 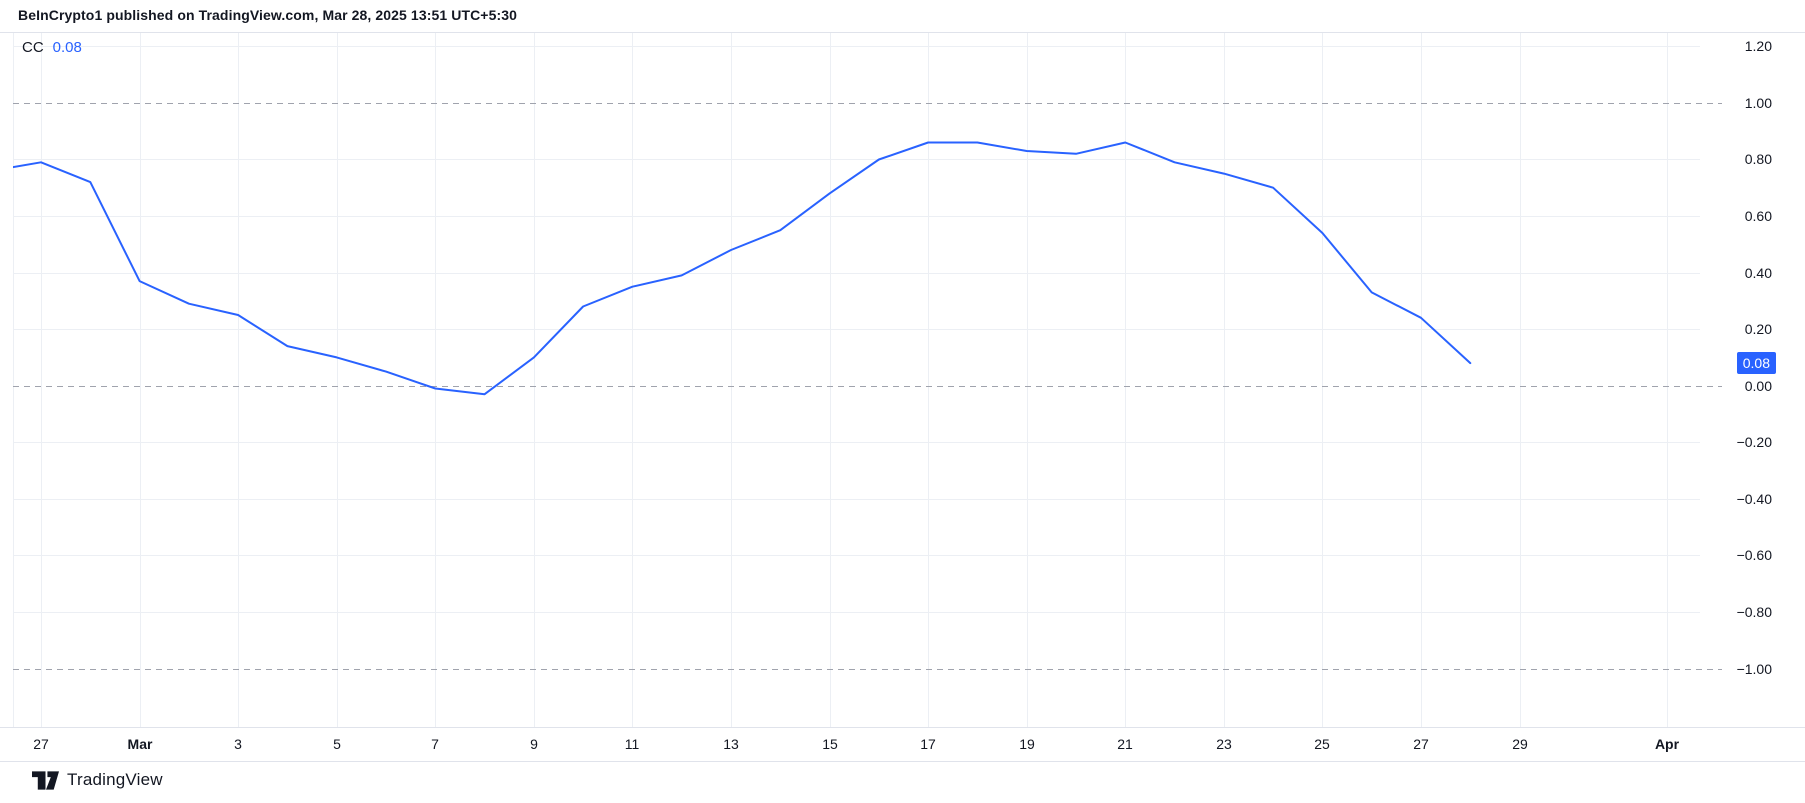 What do you see at coordinates (45, 780) in the screenshot?
I see `tradingview-logo-icon` at bounding box center [45, 780].